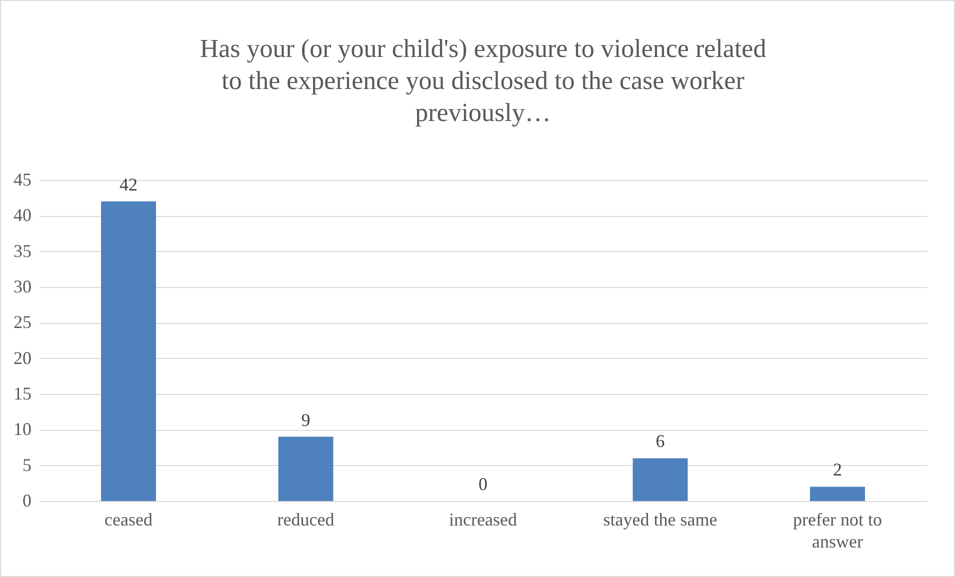 Image resolution: width=955 pixels, height=577 pixels. What do you see at coordinates (23, 394) in the screenshot?
I see `y-tick-label: 15` at bounding box center [23, 394].